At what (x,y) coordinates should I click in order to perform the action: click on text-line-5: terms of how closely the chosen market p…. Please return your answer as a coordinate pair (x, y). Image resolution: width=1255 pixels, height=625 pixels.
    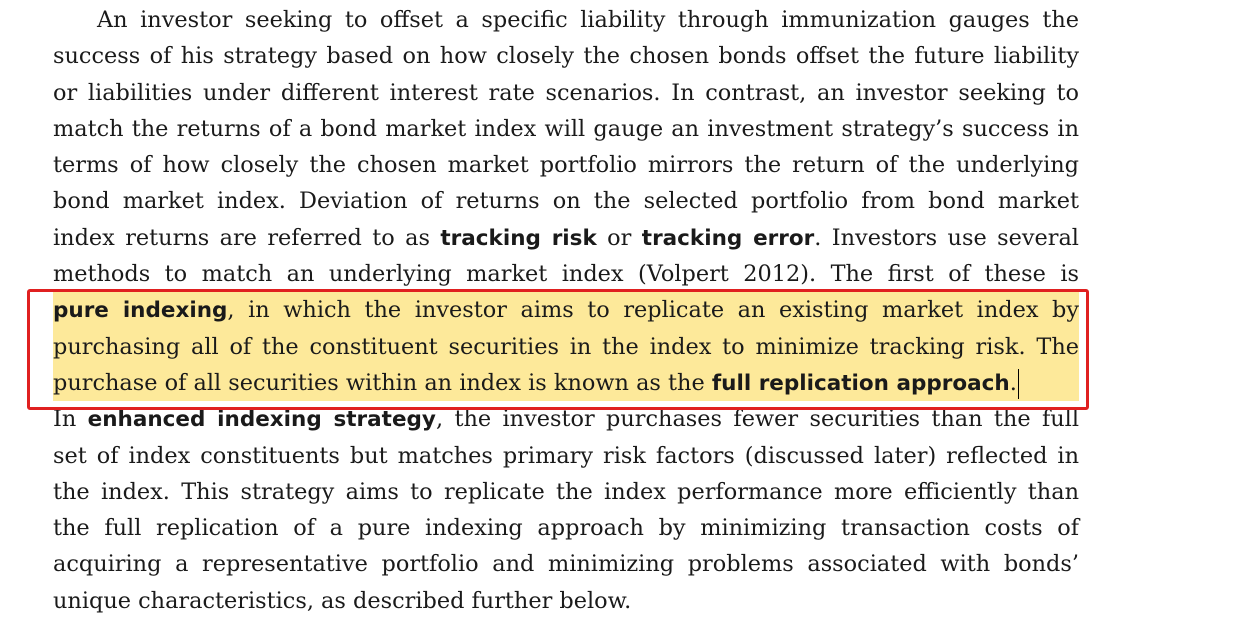
    Looking at the image, I should click on (566, 165).